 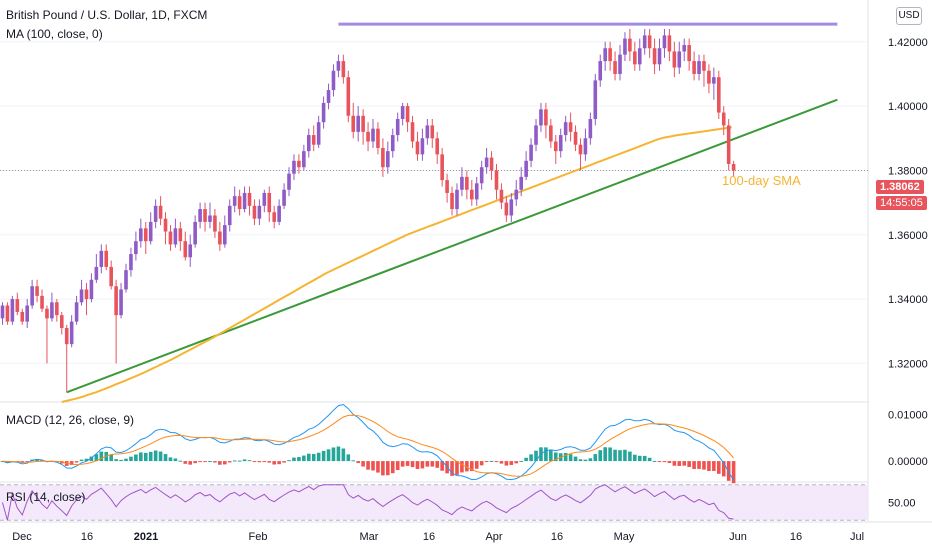 I want to click on y-tick-label: 1.40000, so click(x=908, y=107).